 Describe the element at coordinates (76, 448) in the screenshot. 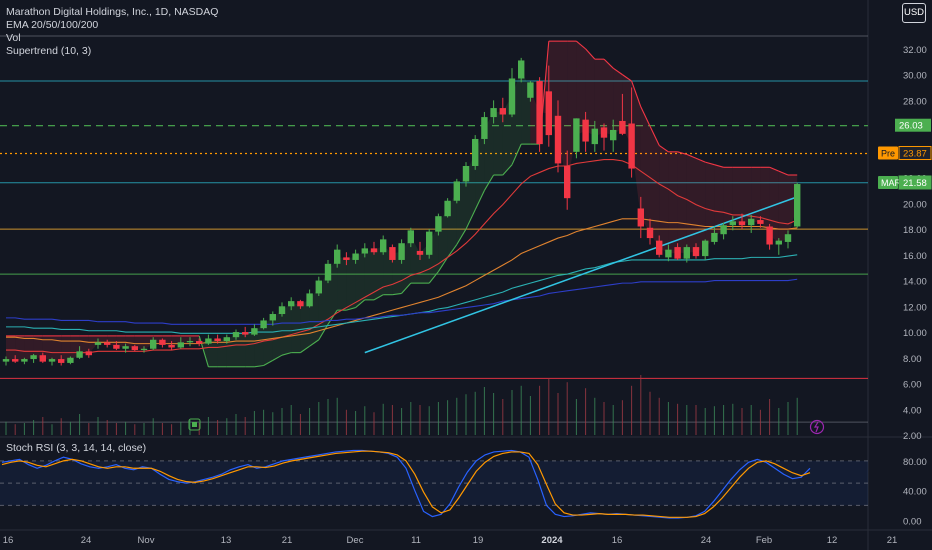

I see `stoch-rsi-label: Stoch RSI (3, 3, 14, 14, close)` at that location.